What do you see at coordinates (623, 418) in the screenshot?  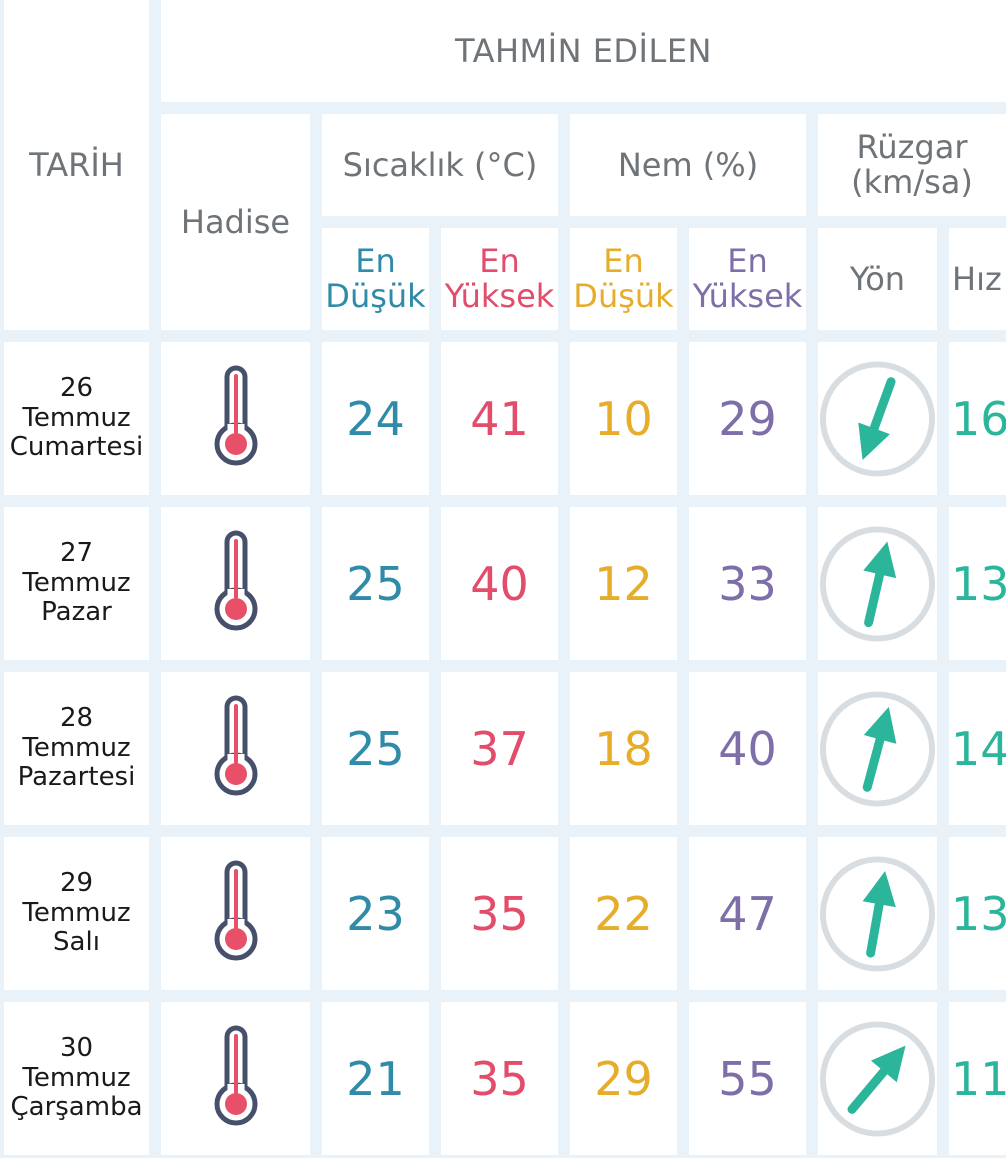 I see `hum-low-value: 10` at bounding box center [623, 418].